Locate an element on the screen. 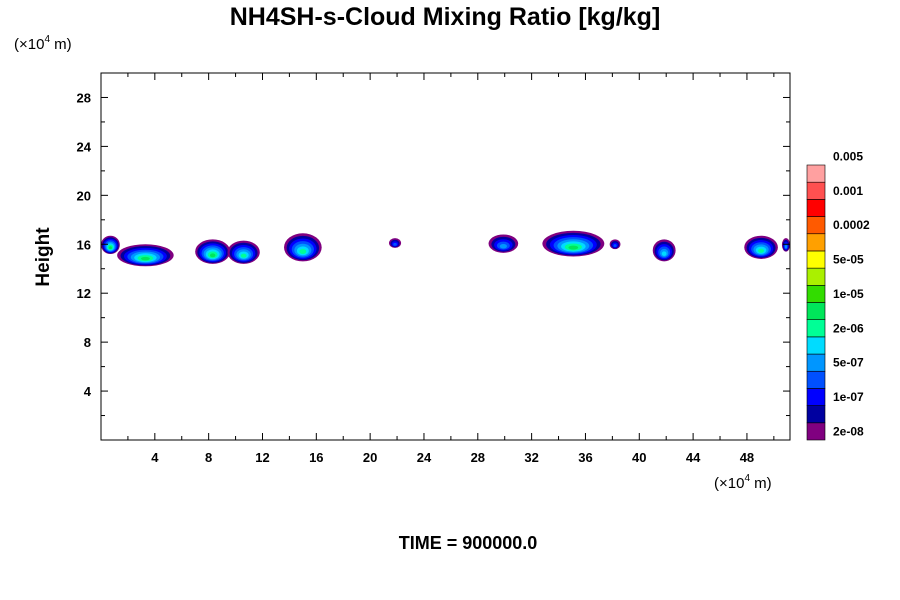 The height and width of the screenshot is (600, 900). cloud-field is located at coordinates (445, 248).